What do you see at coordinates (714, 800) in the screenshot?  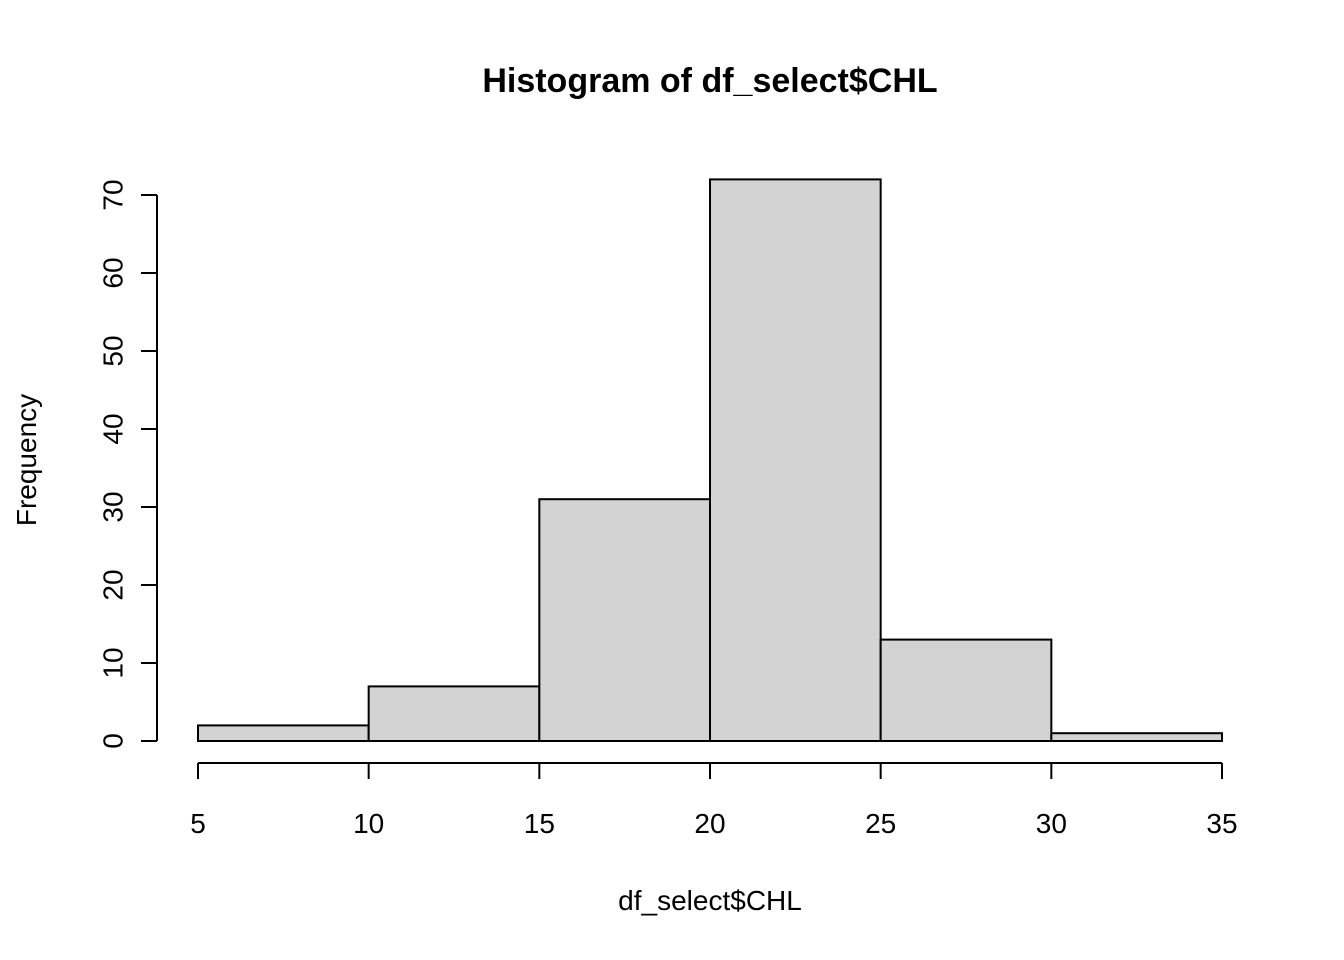 I see `x-axis: 5 10 15 20 25 30 35` at bounding box center [714, 800].